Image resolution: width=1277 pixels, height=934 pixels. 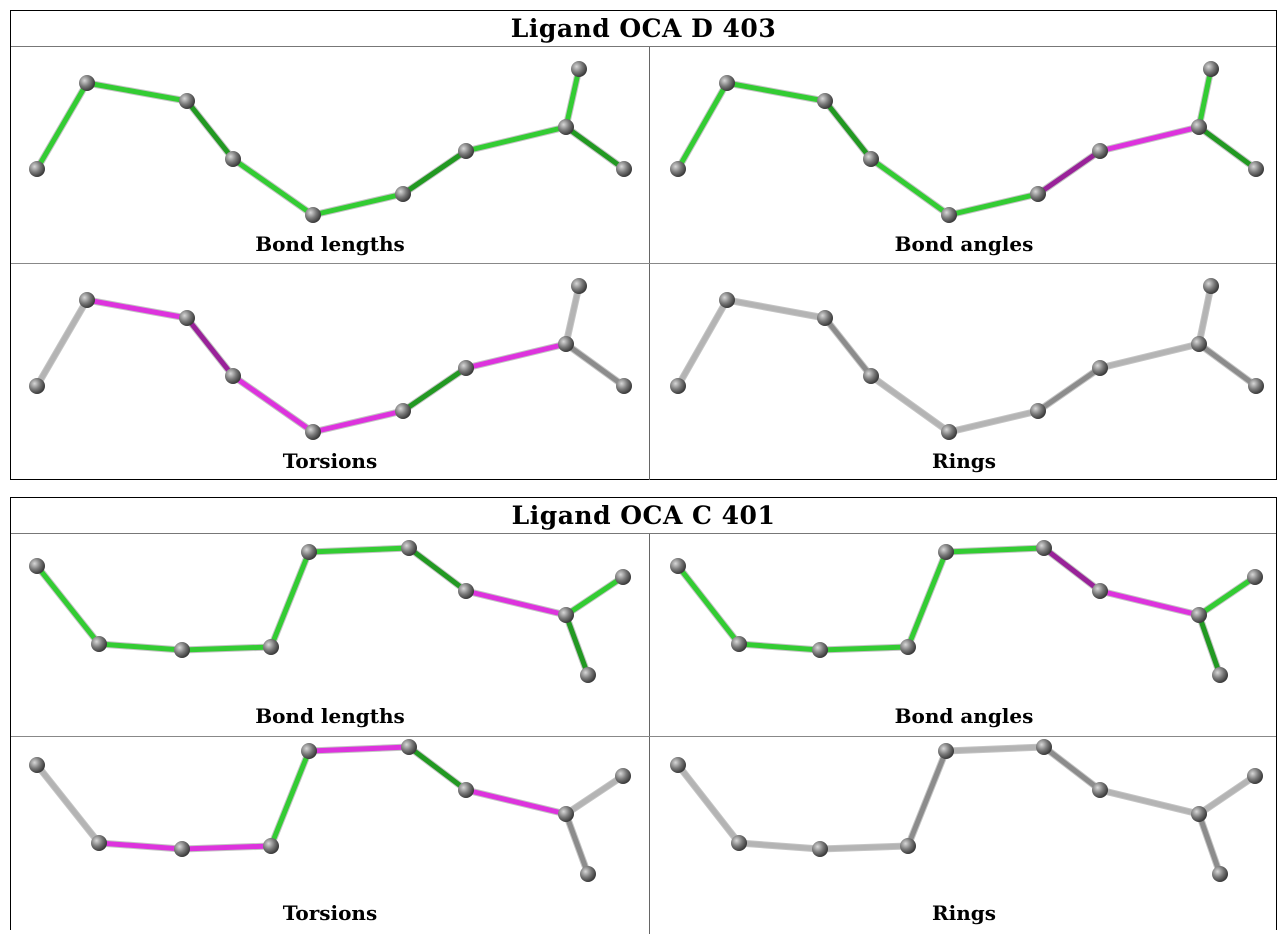 What do you see at coordinates (643, 29) in the screenshot?
I see `ligand-title: Ligand OCA D 403` at bounding box center [643, 29].